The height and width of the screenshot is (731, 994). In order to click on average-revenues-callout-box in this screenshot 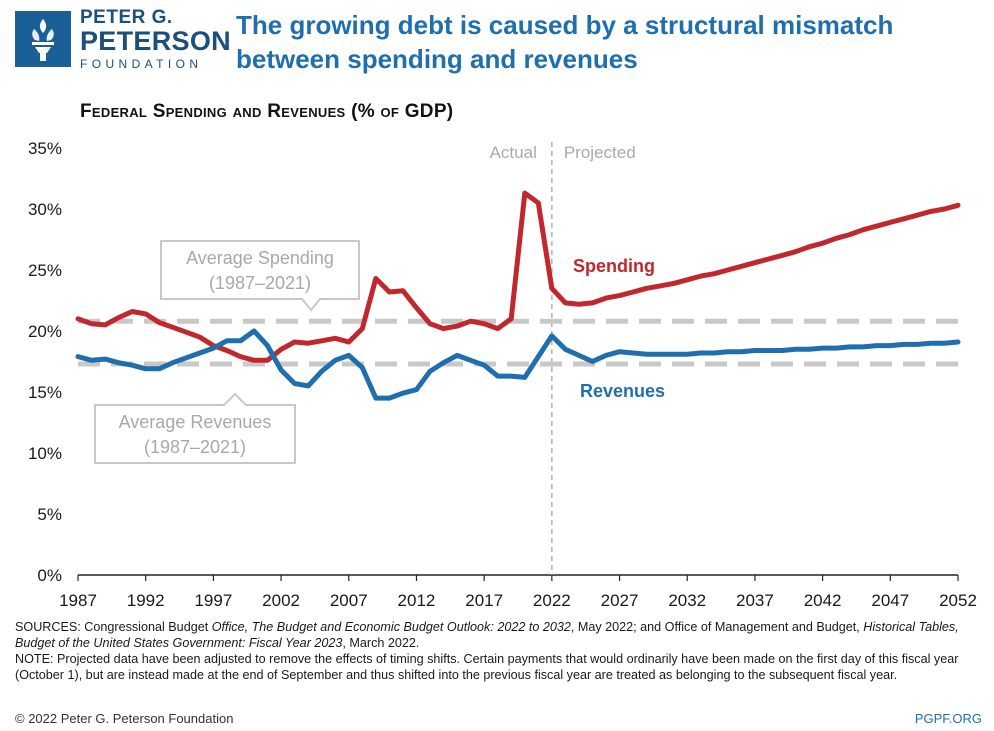, I will do `click(195, 428)`.